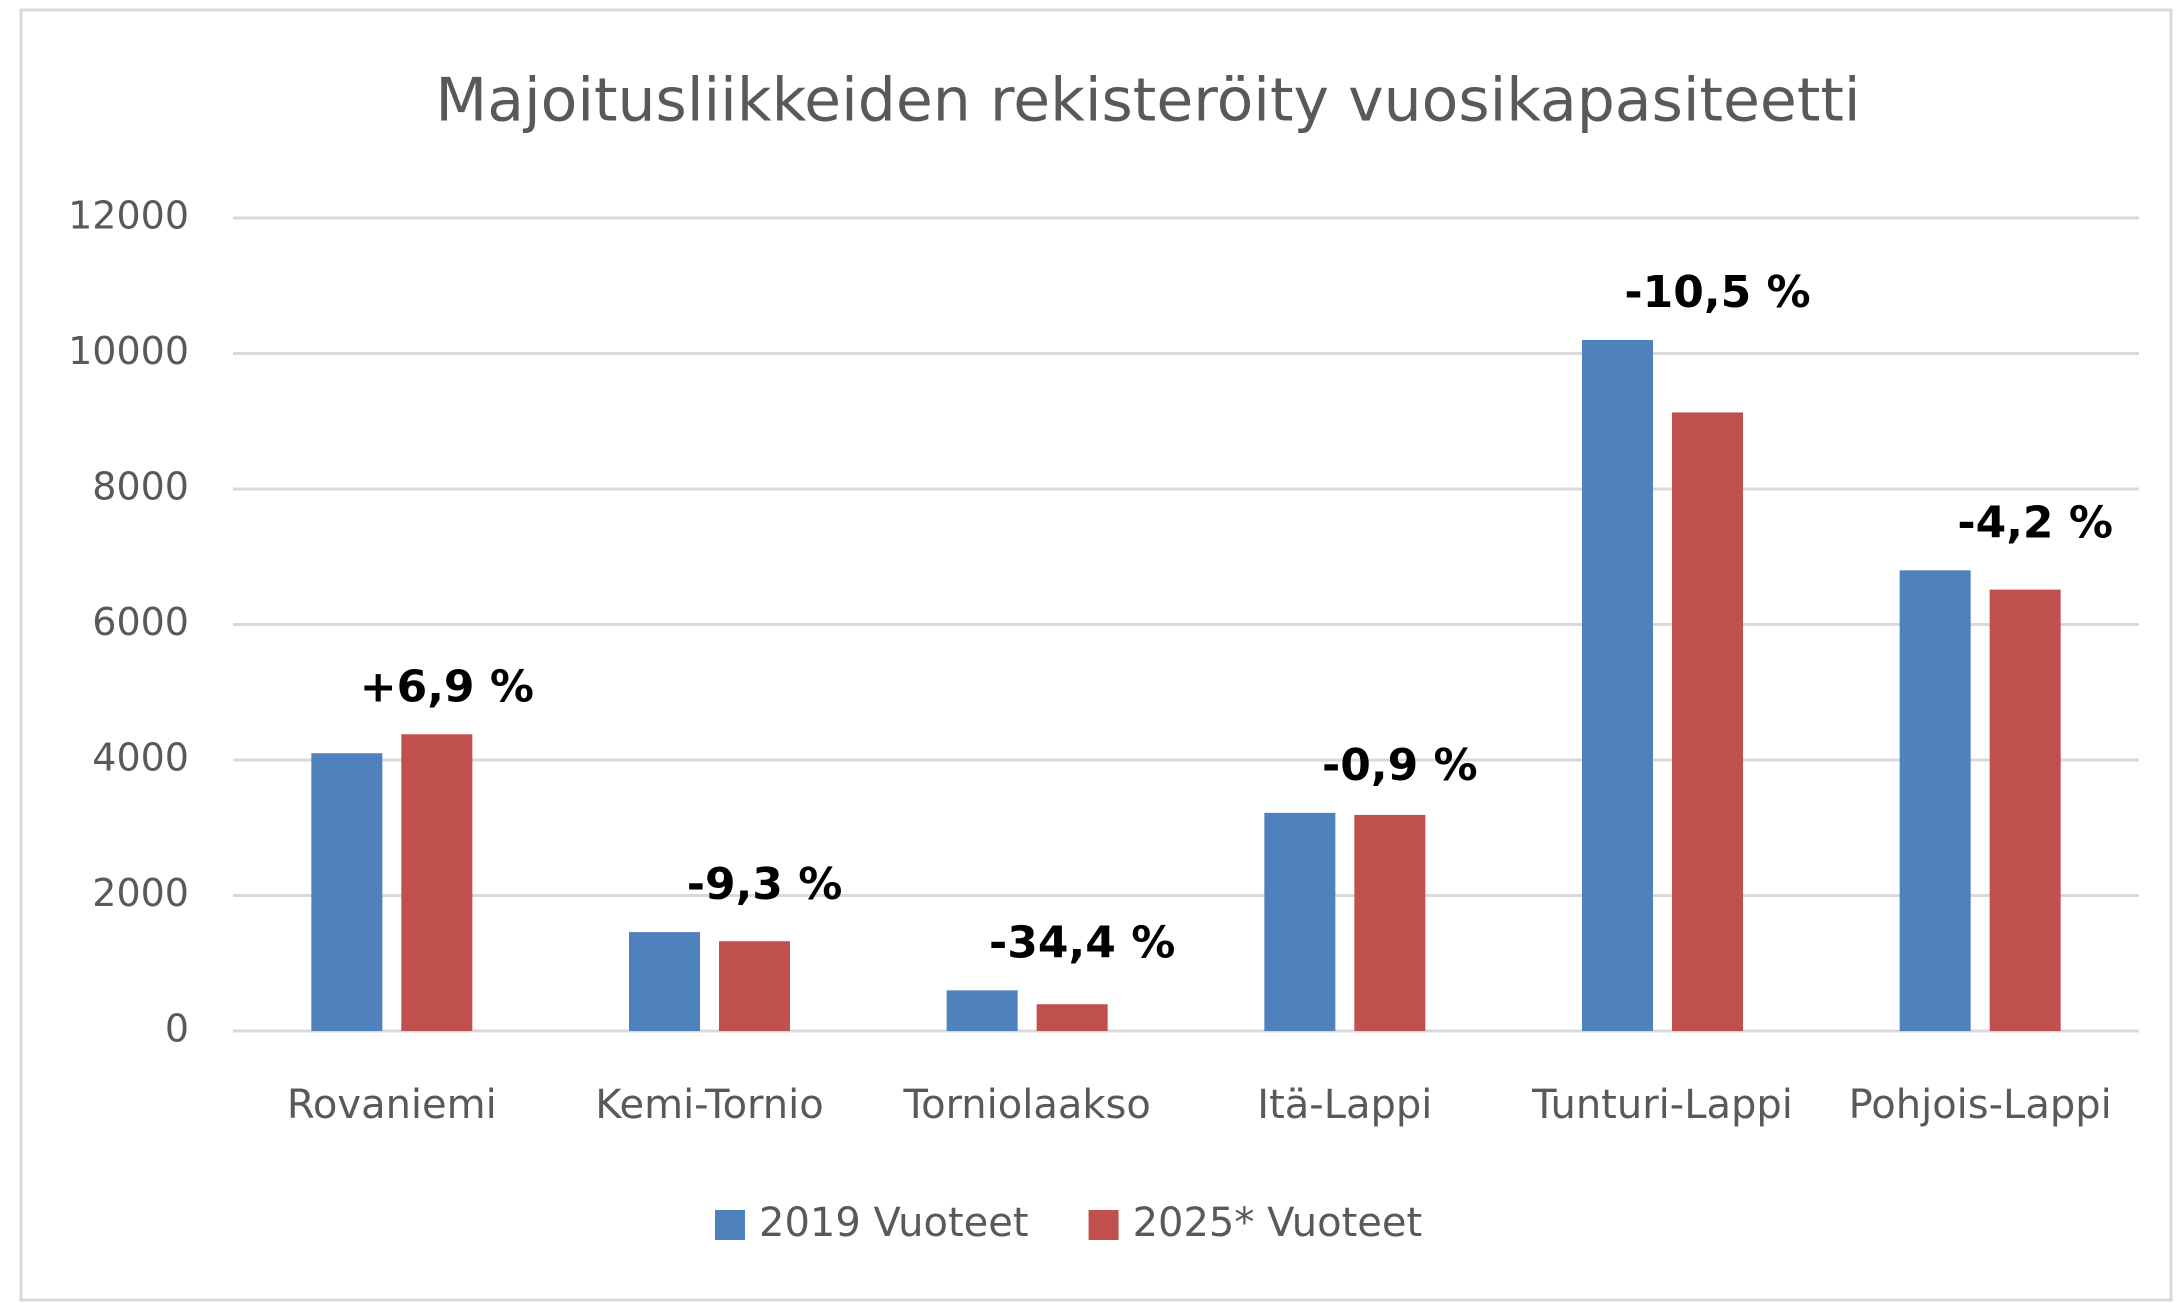 This screenshot has width=2178, height=1303. I want to click on y-tick-label: 8000, so click(140, 487).